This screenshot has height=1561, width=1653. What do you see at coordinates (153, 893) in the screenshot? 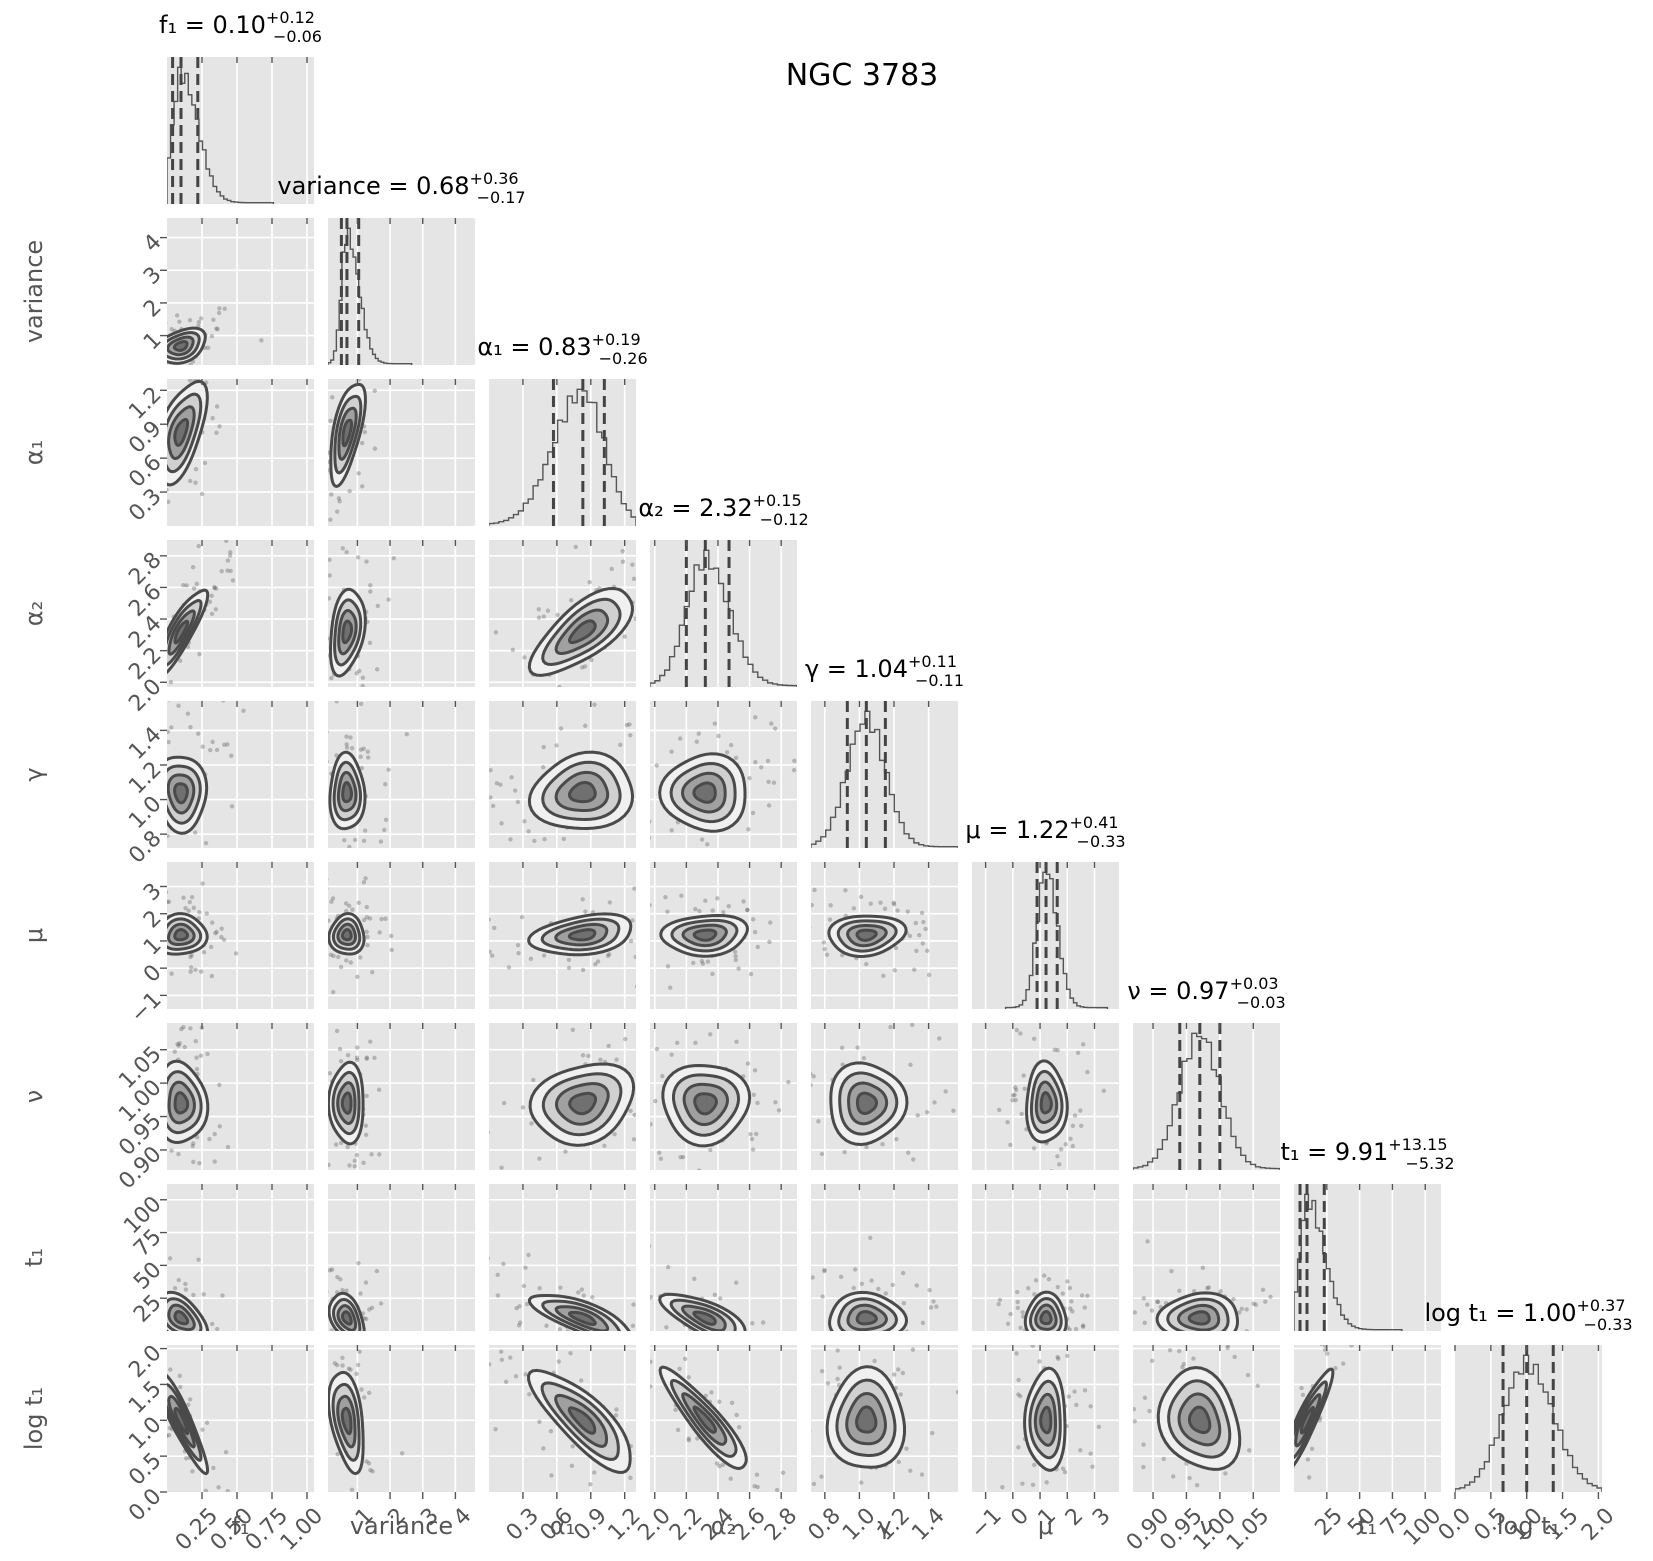
I see `y-tick-label: 3` at bounding box center [153, 893].